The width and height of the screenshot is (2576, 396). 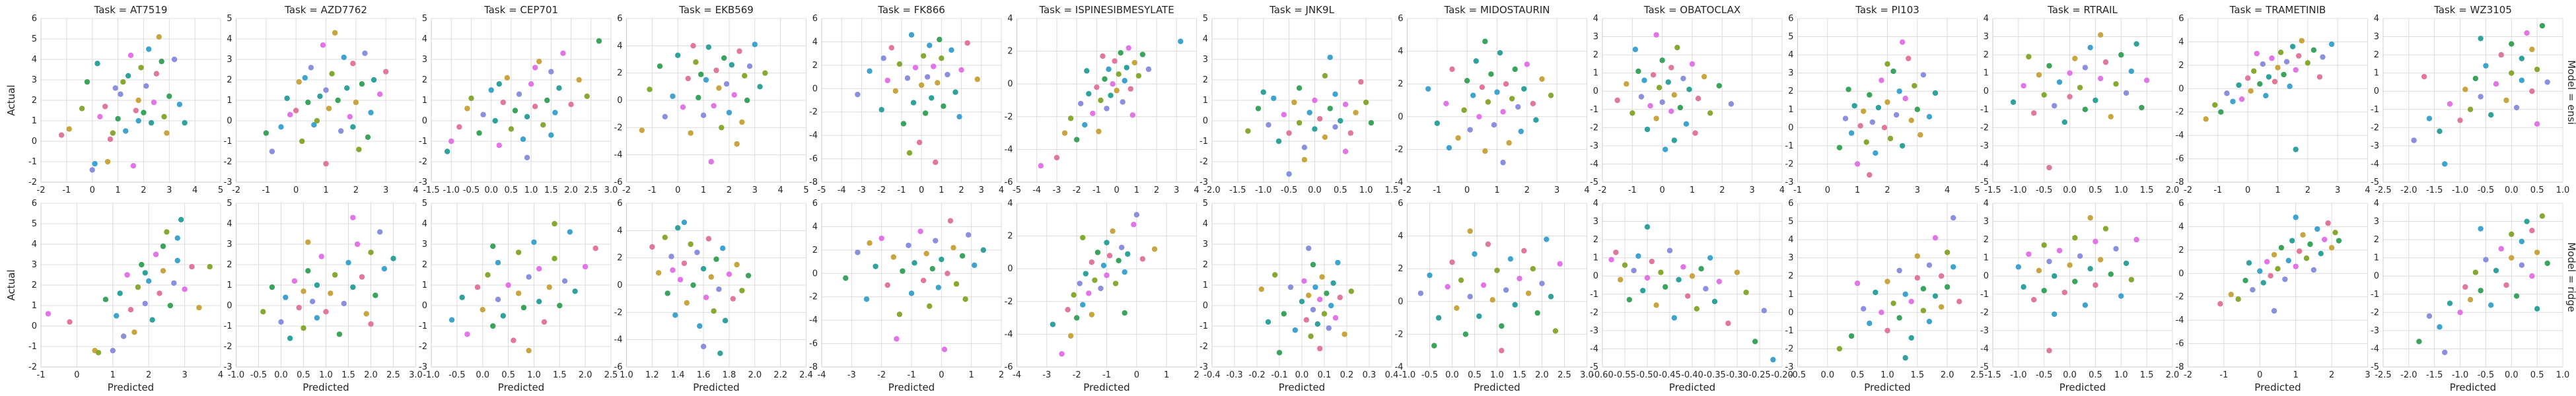 I want to click on y-tick-label: 5, so click(x=1791, y=222).